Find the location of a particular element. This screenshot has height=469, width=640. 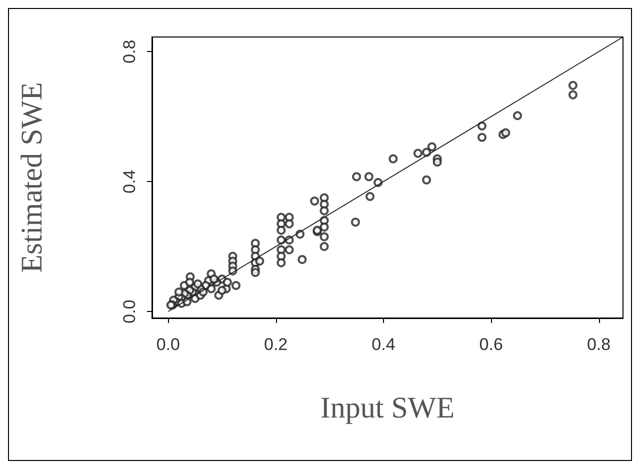

y-tick-label: 0.4 is located at coordinates (129, 182).